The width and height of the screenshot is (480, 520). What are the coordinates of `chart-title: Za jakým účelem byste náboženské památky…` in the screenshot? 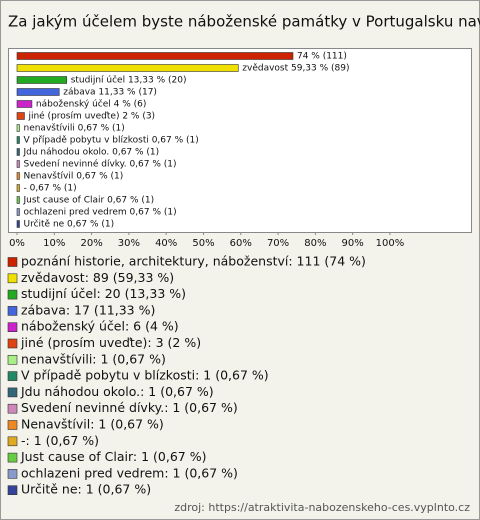 It's located at (244, 22).